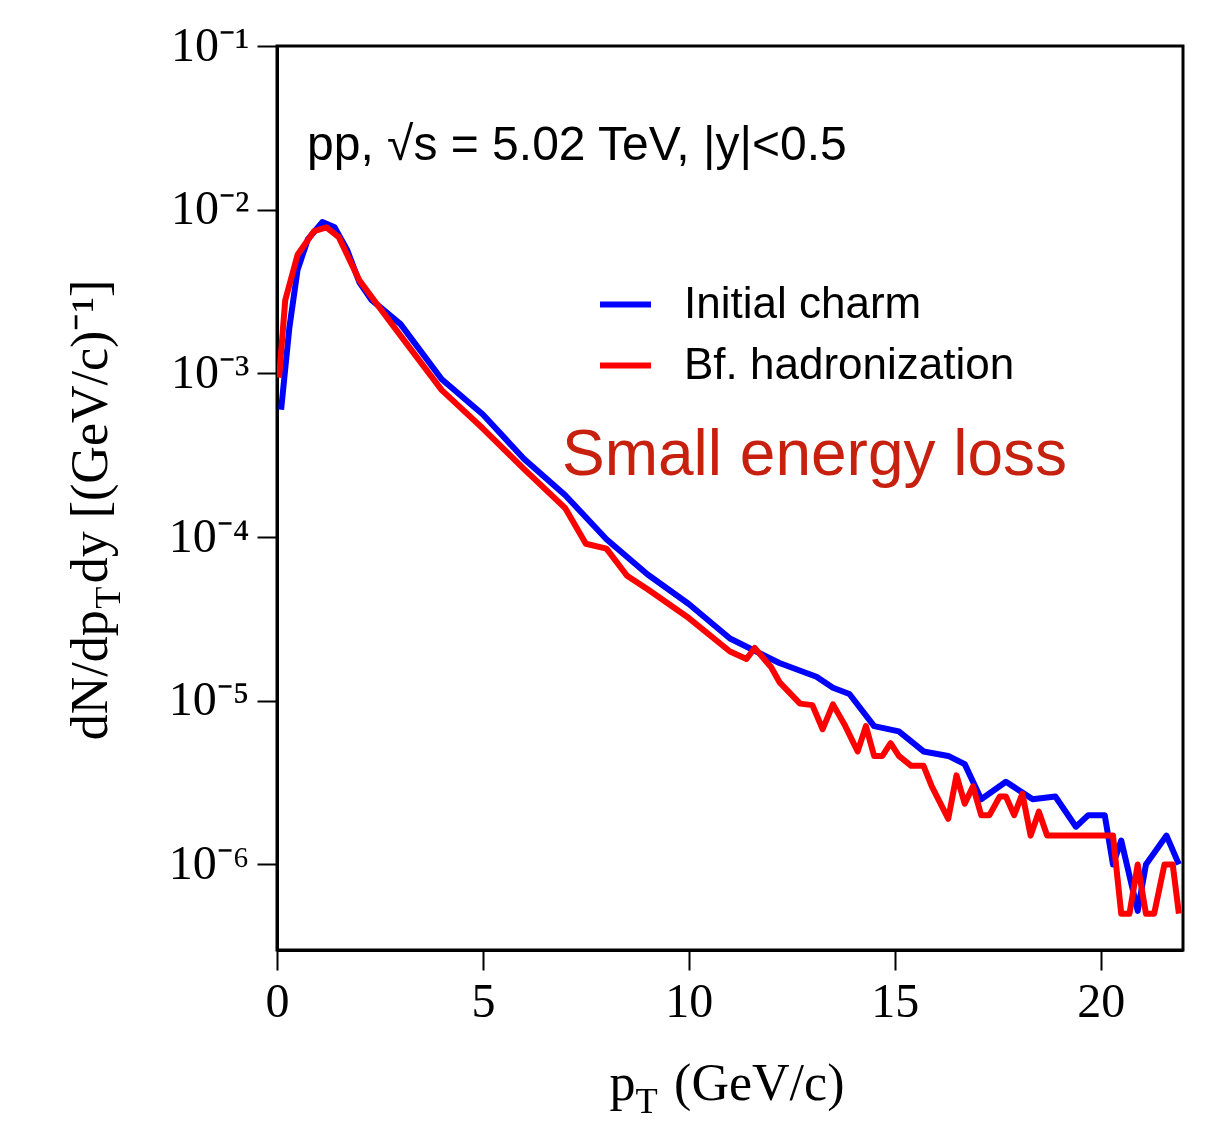  Describe the element at coordinates (815, 453) in the screenshot. I see `annotation: Small energy loss` at that location.